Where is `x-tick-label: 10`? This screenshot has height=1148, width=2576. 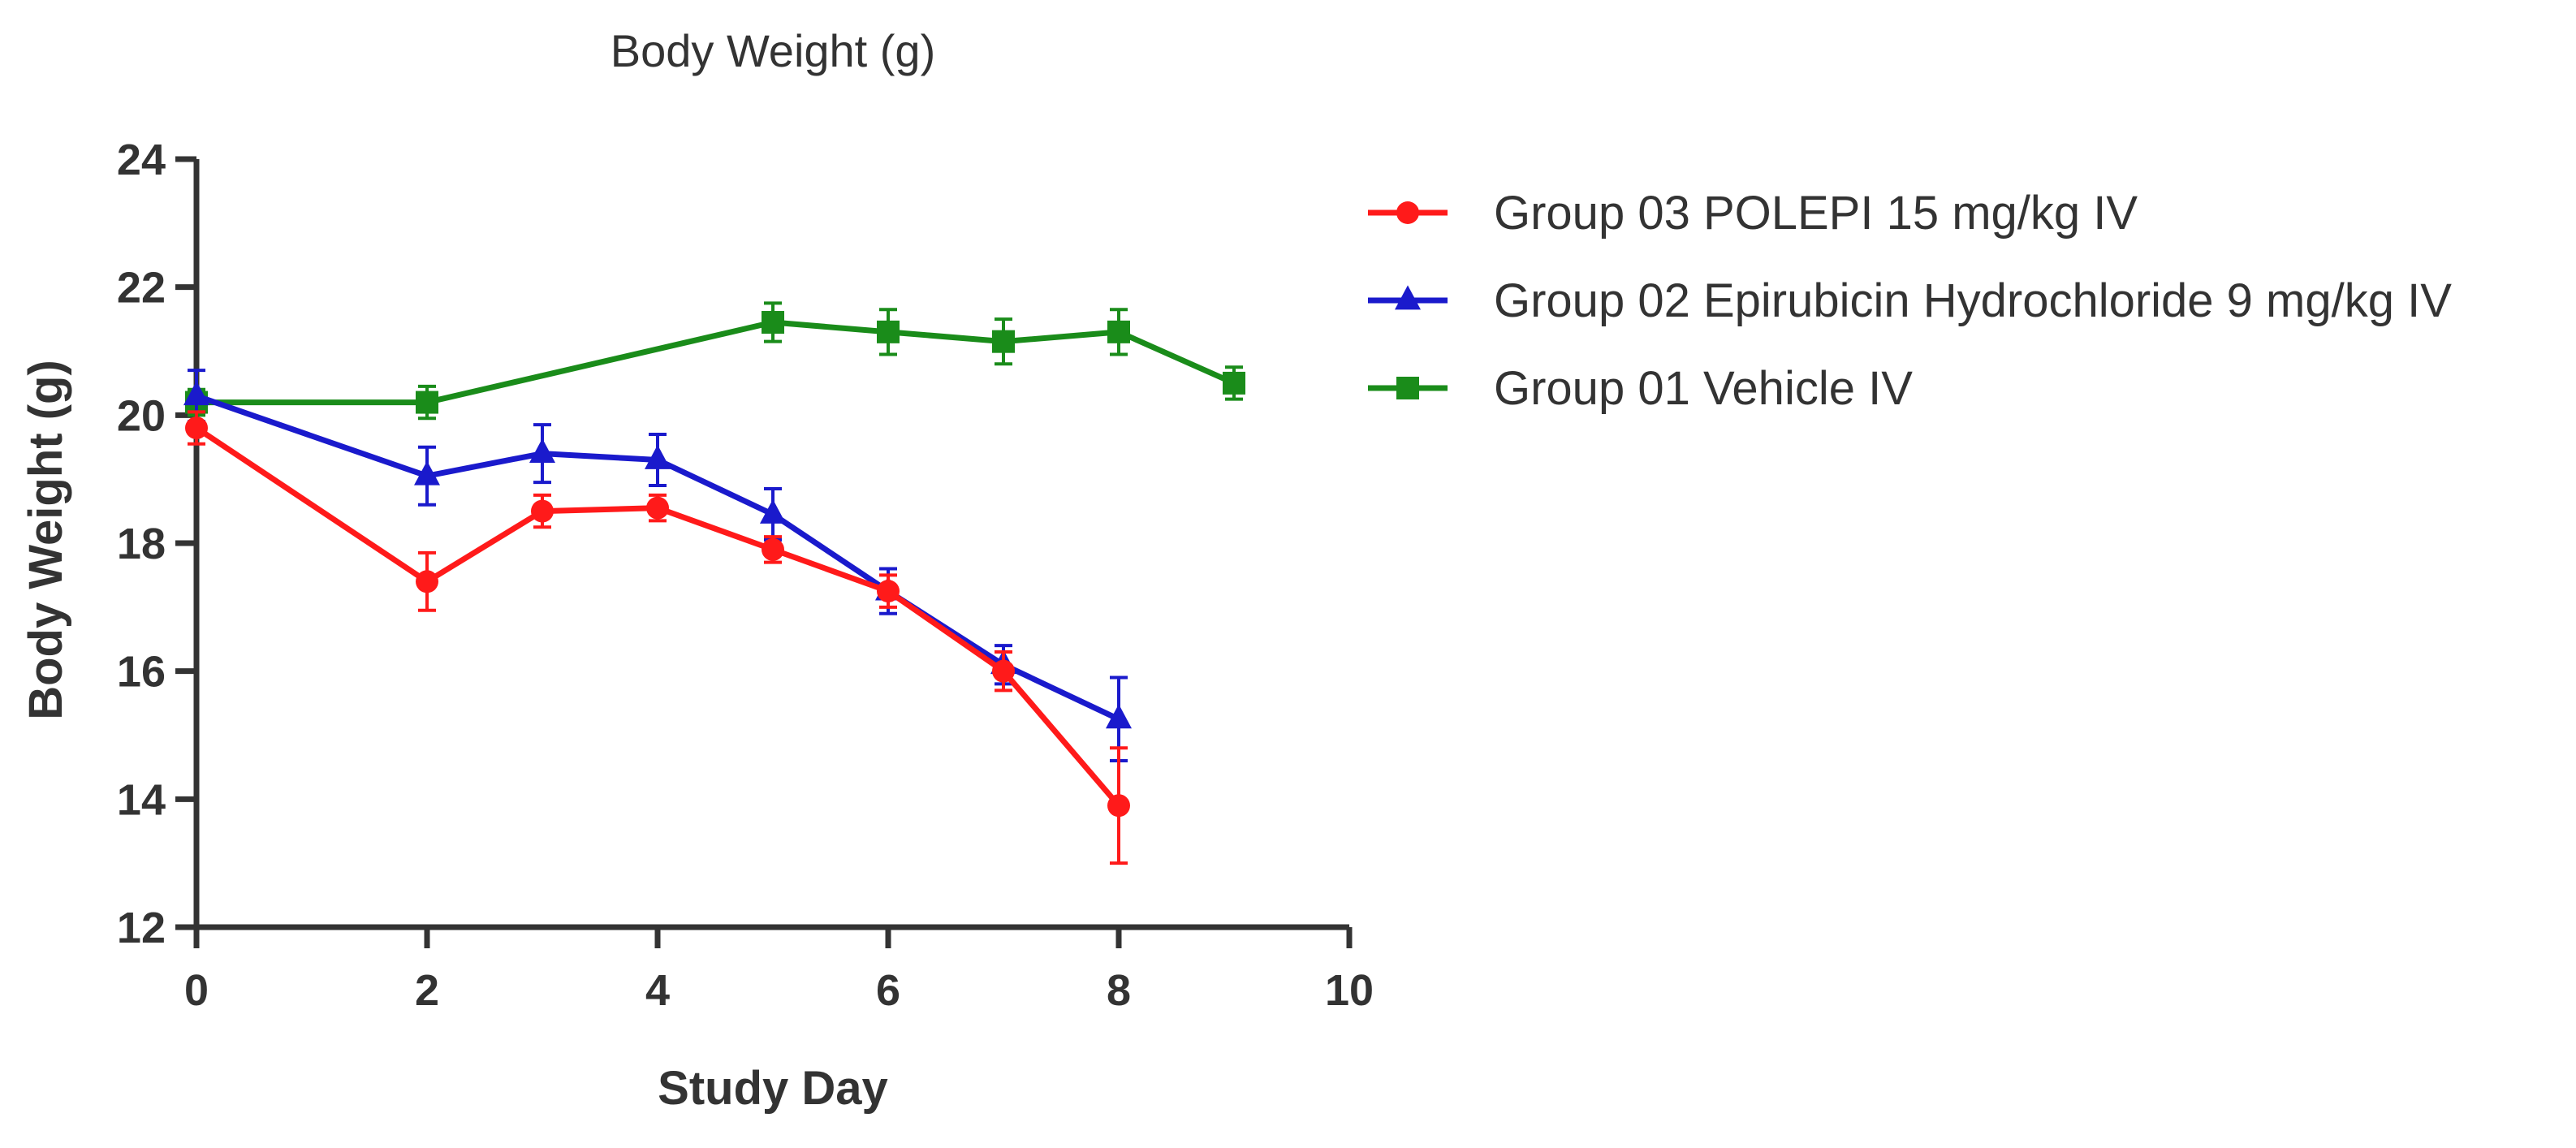
x-tick-label: 10 is located at coordinates (1349, 991).